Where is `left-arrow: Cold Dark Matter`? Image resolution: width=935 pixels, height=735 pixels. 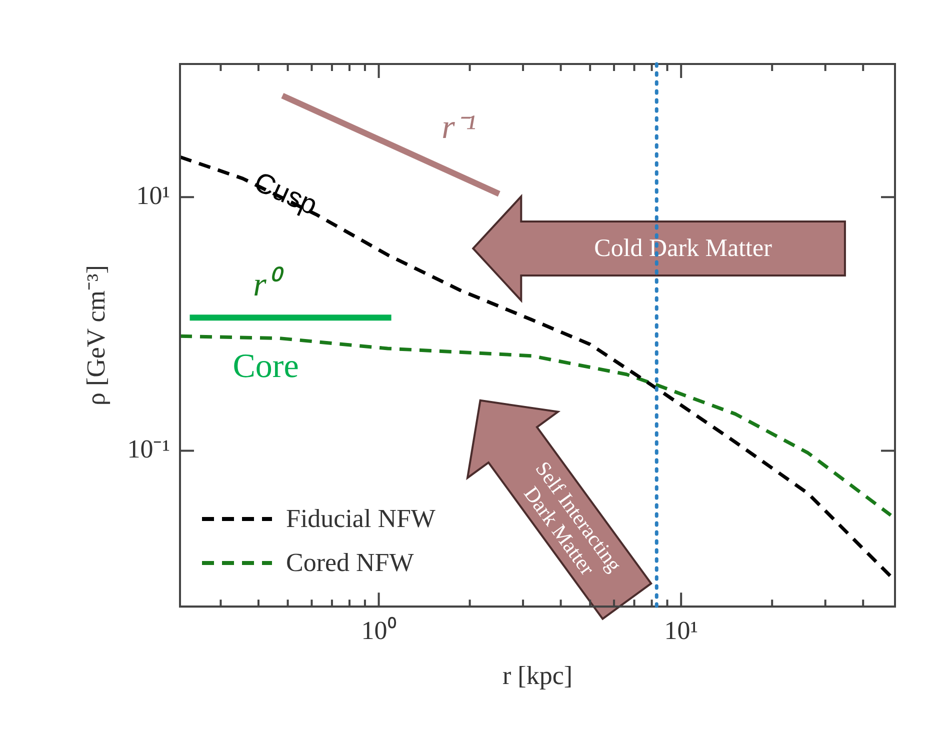
left-arrow: Cold Dark Matter is located at coordinates (659, 249).